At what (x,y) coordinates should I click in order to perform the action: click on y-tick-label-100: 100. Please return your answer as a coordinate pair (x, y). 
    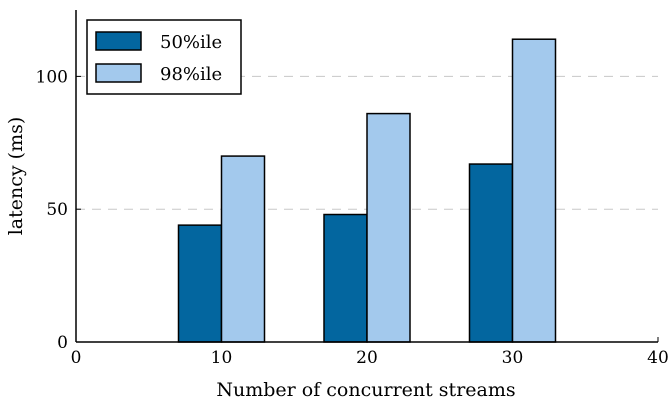
    Looking at the image, I should click on (52, 77).